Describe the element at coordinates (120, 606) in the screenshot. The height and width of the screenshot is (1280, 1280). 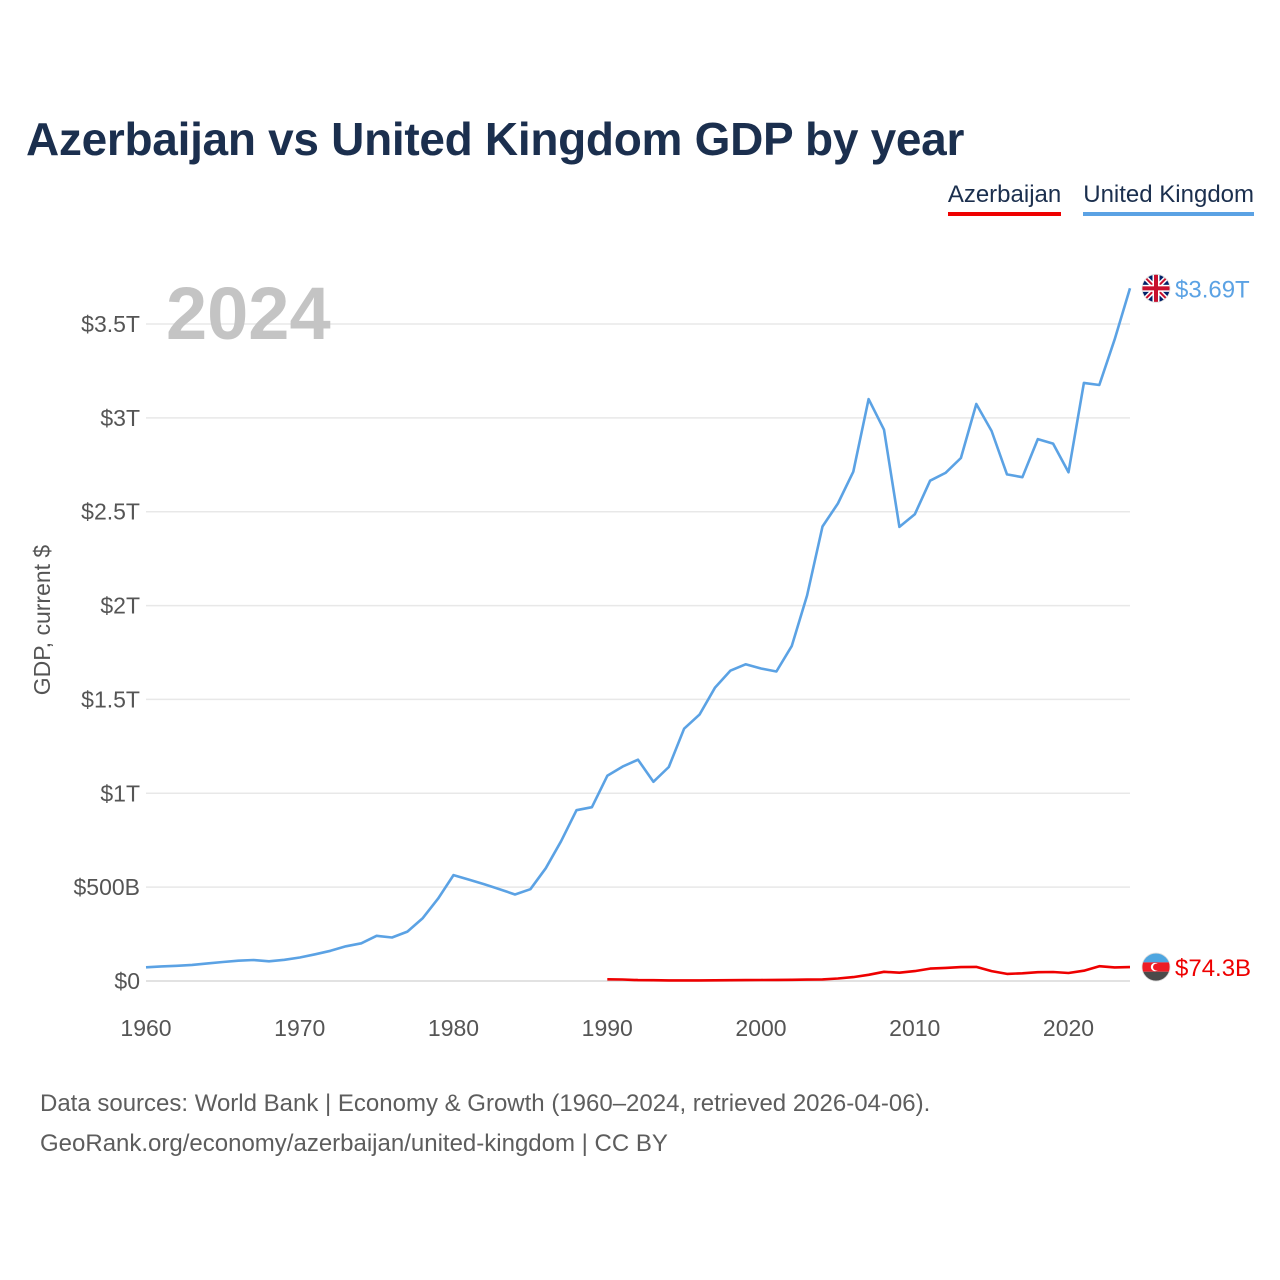
I see `y-tick-label: $2T` at that location.